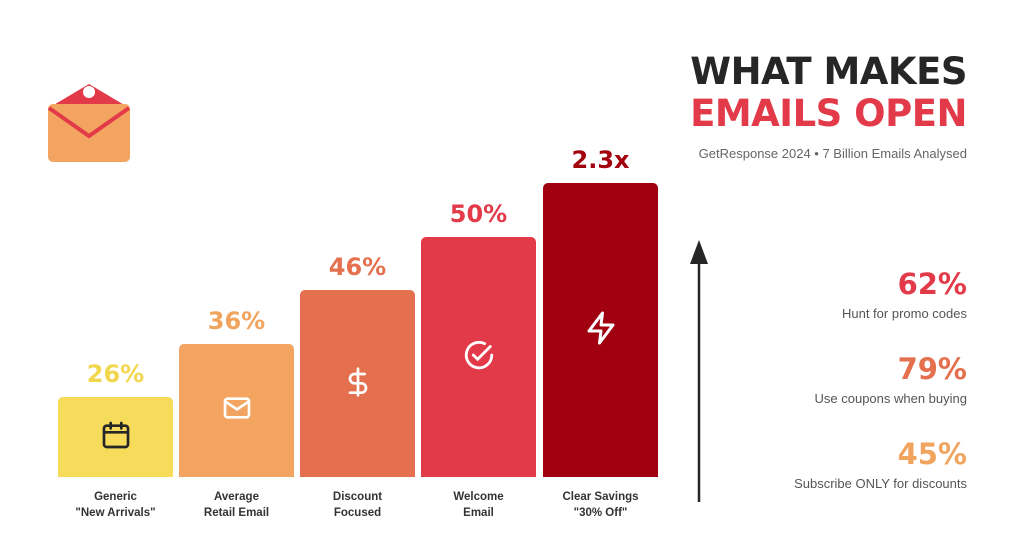 The width and height of the screenshot is (1024, 552). What do you see at coordinates (600, 160) in the screenshot?
I see `data-label: 2.3x` at bounding box center [600, 160].